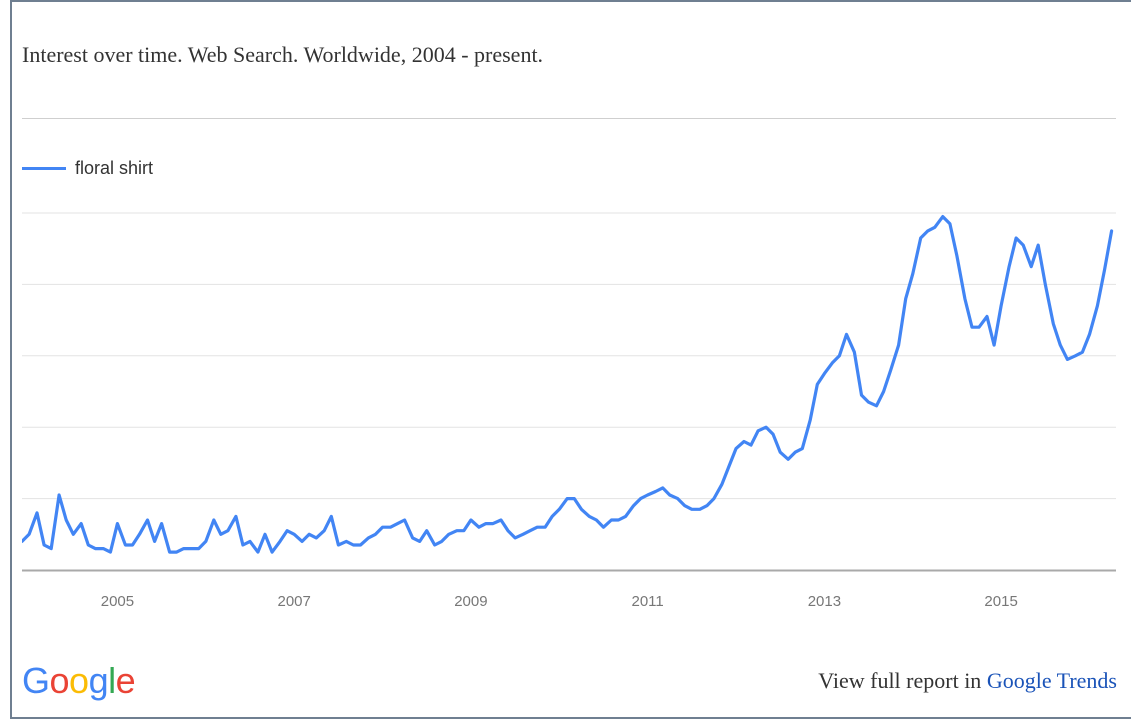 This screenshot has width=1131, height=719. Describe the element at coordinates (293, 601) in the screenshot. I see `x-tick-label: 2007` at that location.